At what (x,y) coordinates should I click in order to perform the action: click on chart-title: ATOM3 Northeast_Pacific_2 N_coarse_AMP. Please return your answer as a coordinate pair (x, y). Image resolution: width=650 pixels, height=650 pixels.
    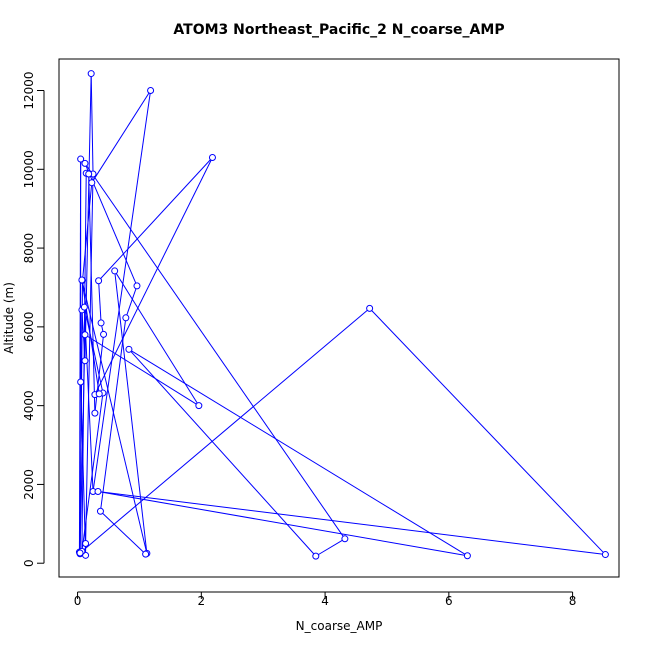
    Looking at the image, I should click on (338, 30).